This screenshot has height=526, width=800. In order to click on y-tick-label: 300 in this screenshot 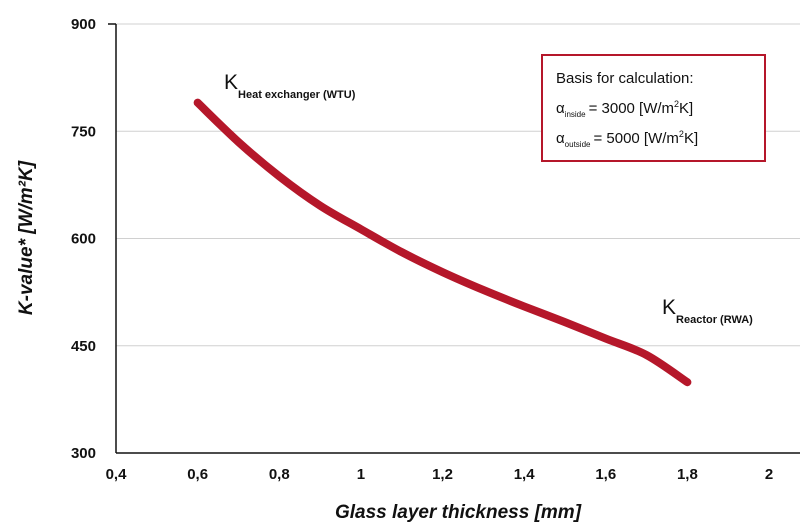, I will do `click(83, 453)`.